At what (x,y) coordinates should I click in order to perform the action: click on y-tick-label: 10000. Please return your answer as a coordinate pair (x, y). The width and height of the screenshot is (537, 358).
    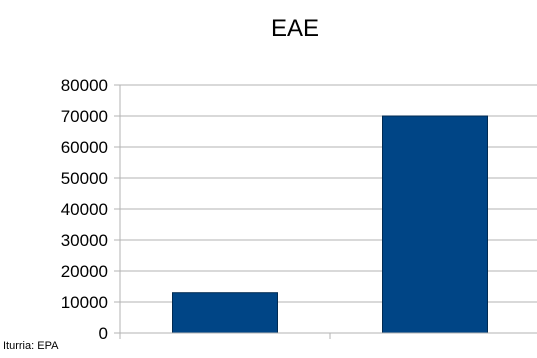
    Looking at the image, I should click on (84, 302).